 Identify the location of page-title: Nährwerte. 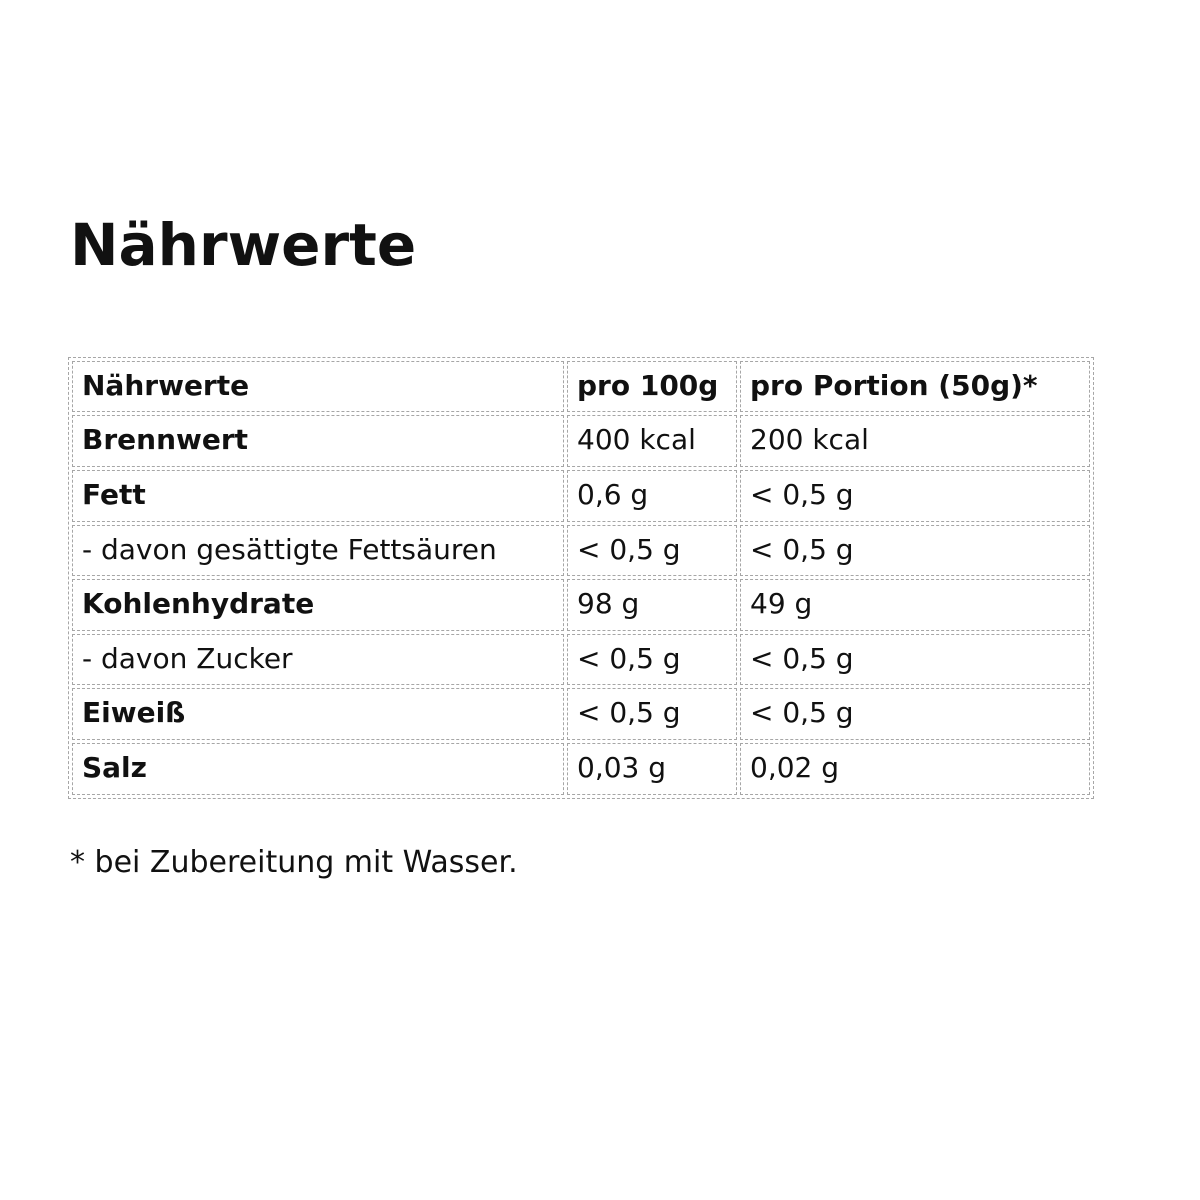
(243, 245).